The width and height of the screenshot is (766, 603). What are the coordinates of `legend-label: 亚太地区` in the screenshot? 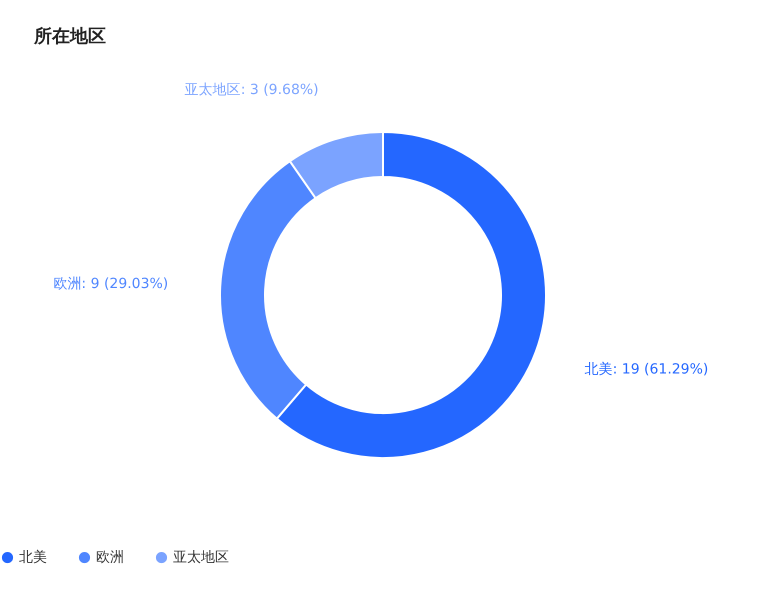 It's located at (201, 558).